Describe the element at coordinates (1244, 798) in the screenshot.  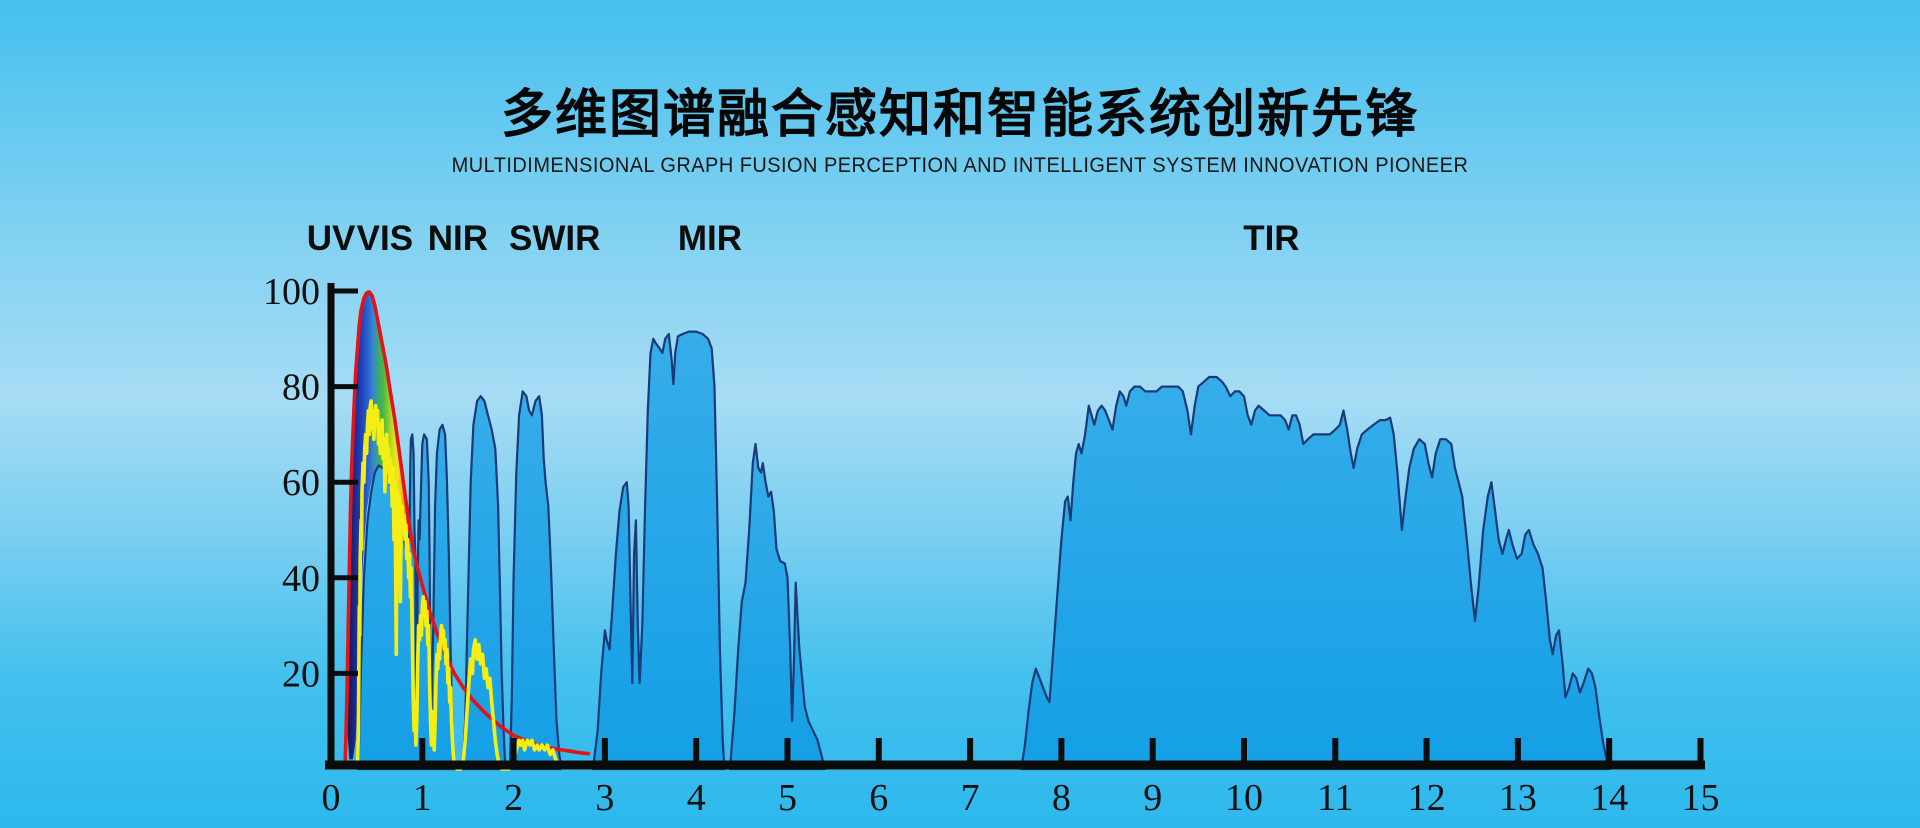
I see `x-tick-label-10: 10` at that location.